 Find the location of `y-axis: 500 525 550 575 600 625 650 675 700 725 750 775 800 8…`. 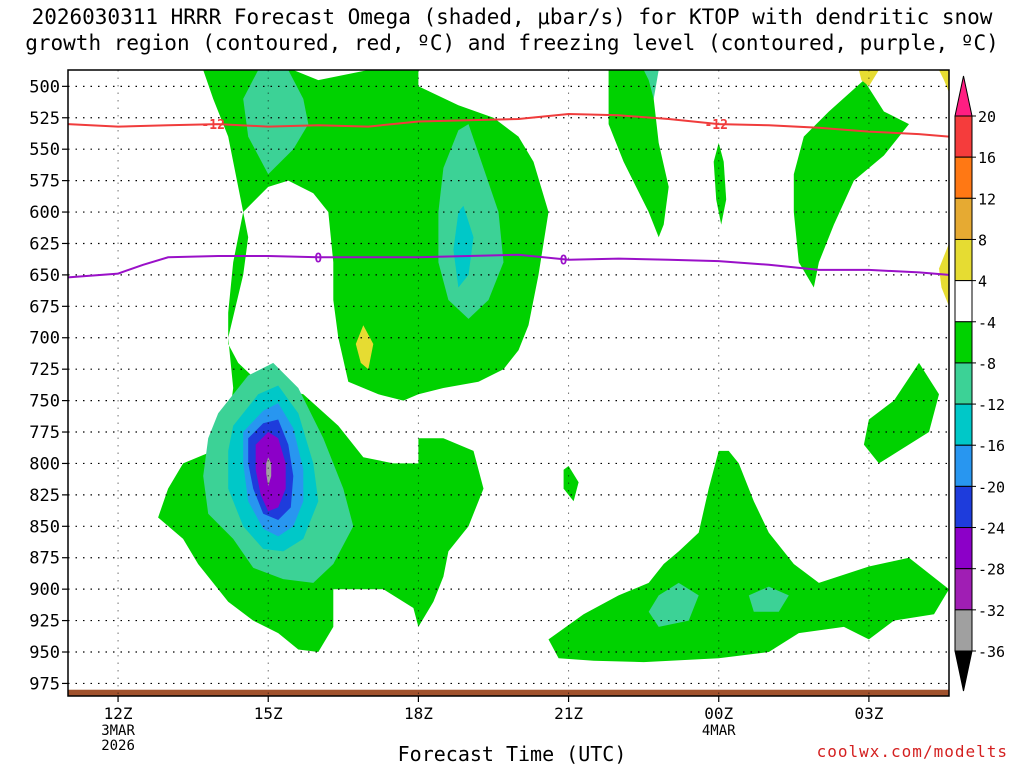

y-axis: 500 525 550 575 600 625 650 675 700 725 750 775 800 8… is located at coordinates (48, 385).